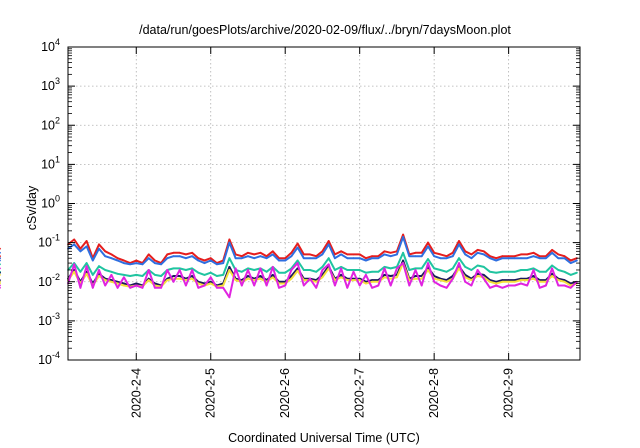 The width and height of the screenshot is (640, 448). What do you see at coordinates (49, 202) in the screenshot?
I see `y-tick-labels: 10-4 10-3 10-2 10-1 100 101 102 103 104` at bounding box center [49, 202].